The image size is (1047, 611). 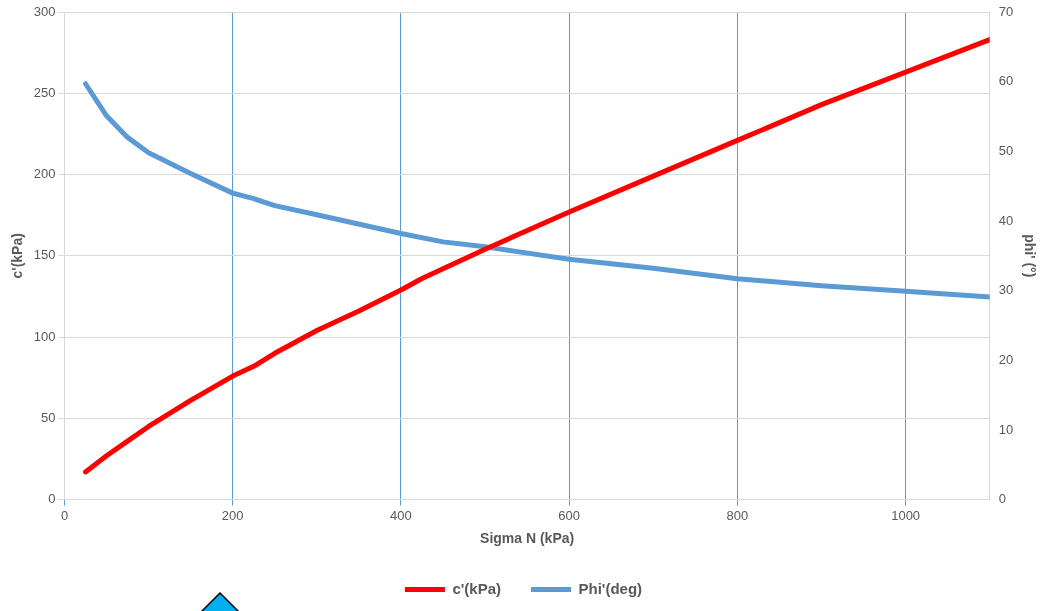 What do you see at coordinates (232, 515) in the screenshot?
I see `x-tick-label: 200` at bounding box center [232, 515].